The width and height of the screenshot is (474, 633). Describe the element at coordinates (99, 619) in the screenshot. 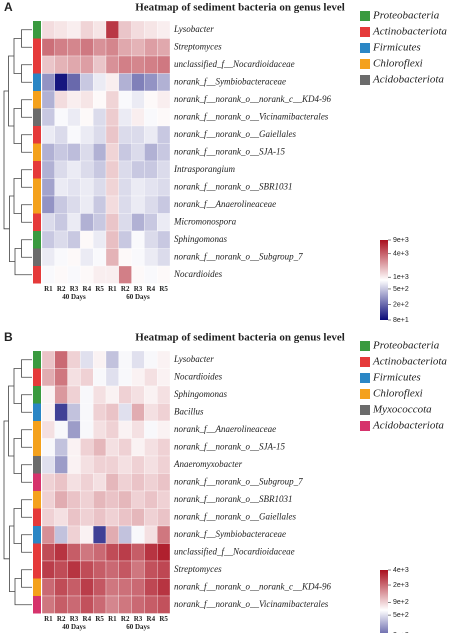

I see `column-label: R5` at that location.